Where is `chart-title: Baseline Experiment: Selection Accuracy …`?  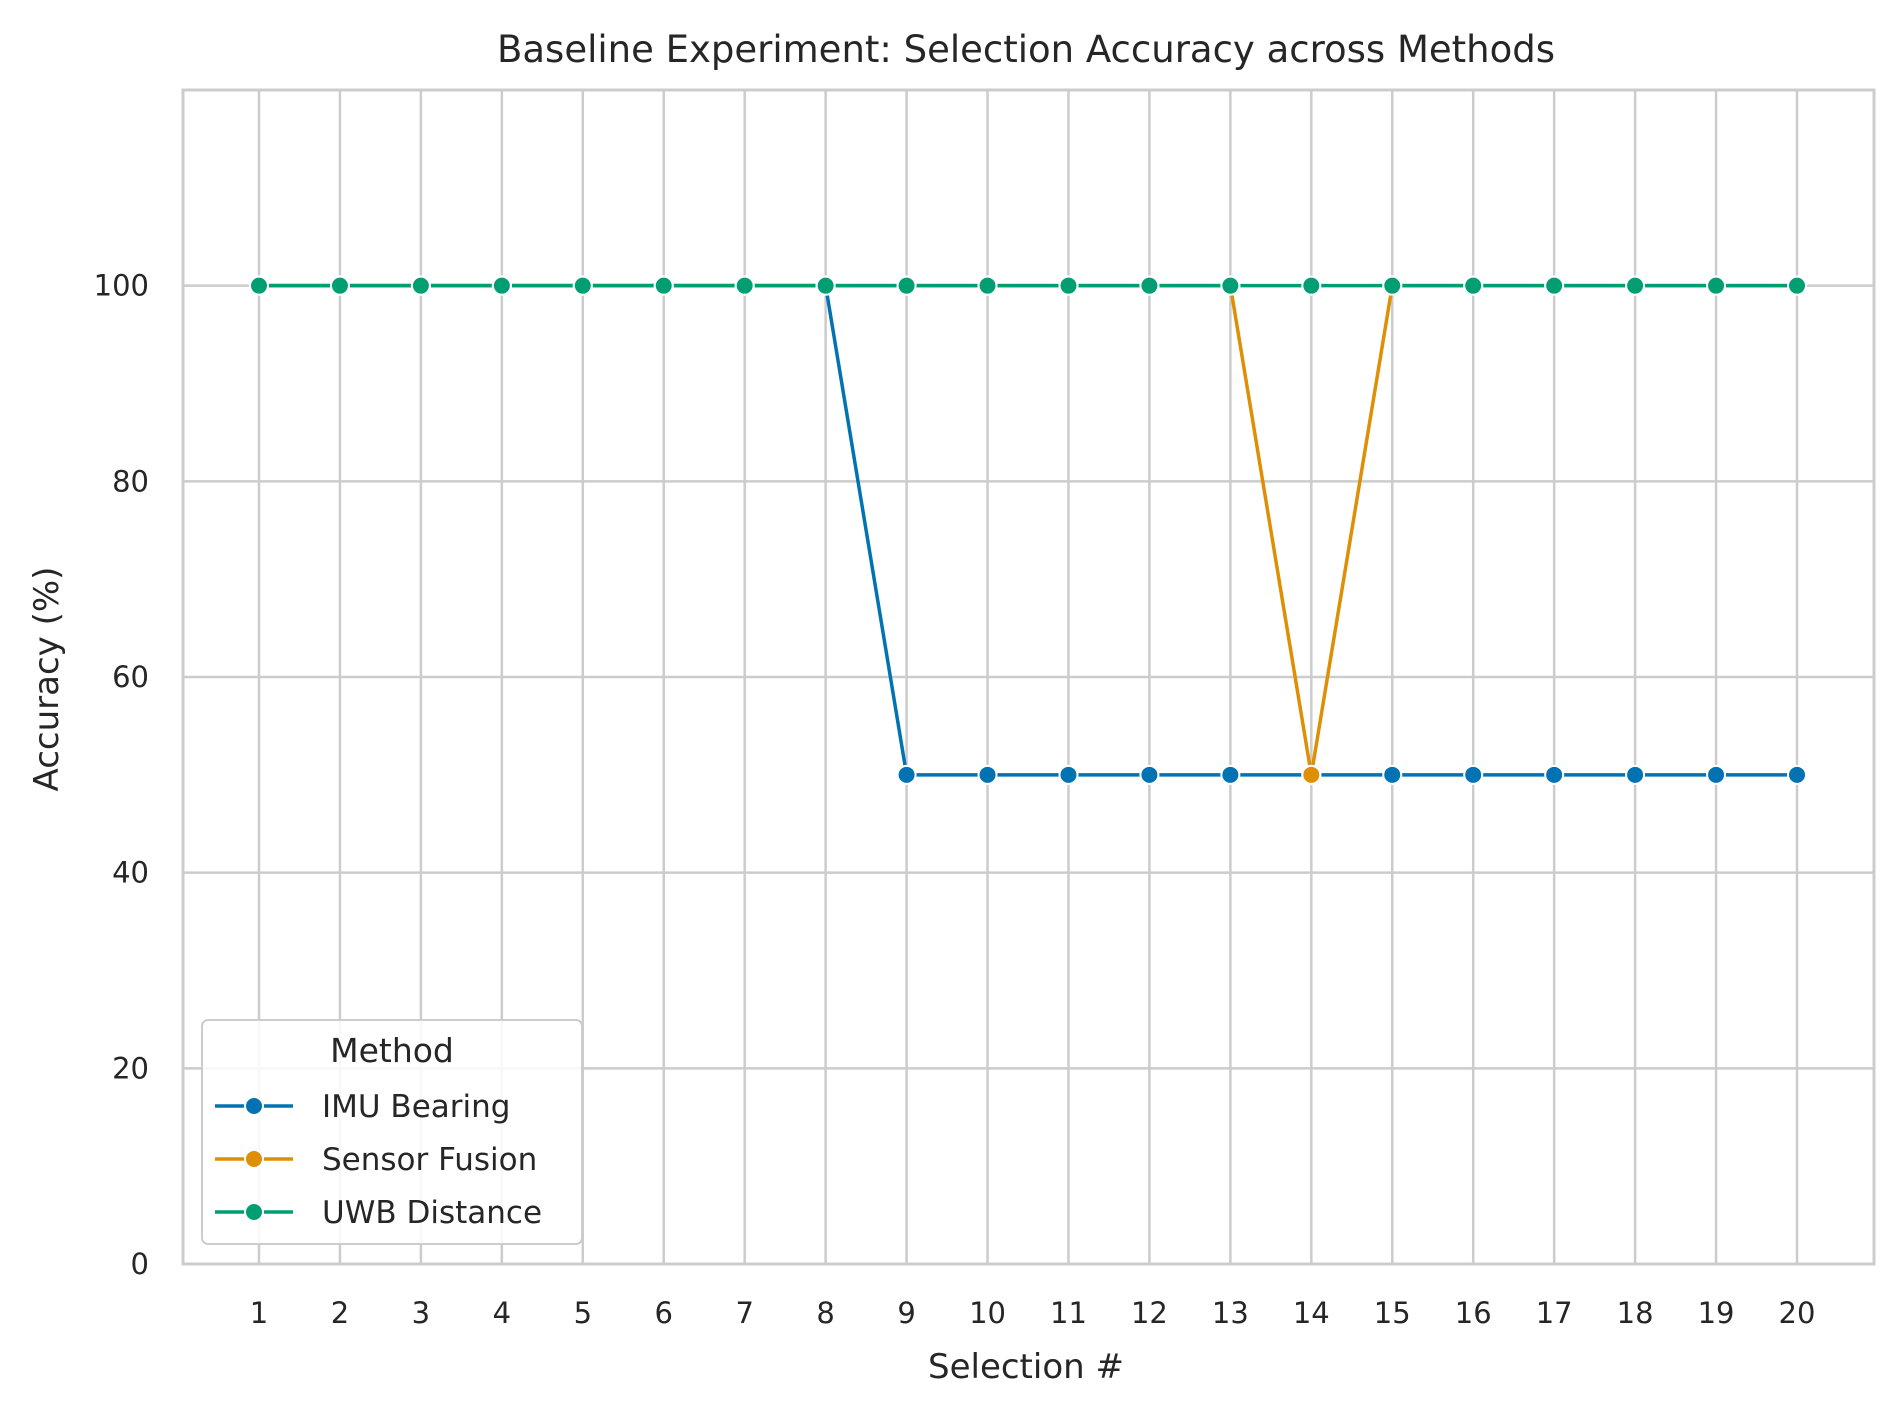 chart-title: Baseline Experiment: Selection Accuracy … is located at coordinates (1026, 49).